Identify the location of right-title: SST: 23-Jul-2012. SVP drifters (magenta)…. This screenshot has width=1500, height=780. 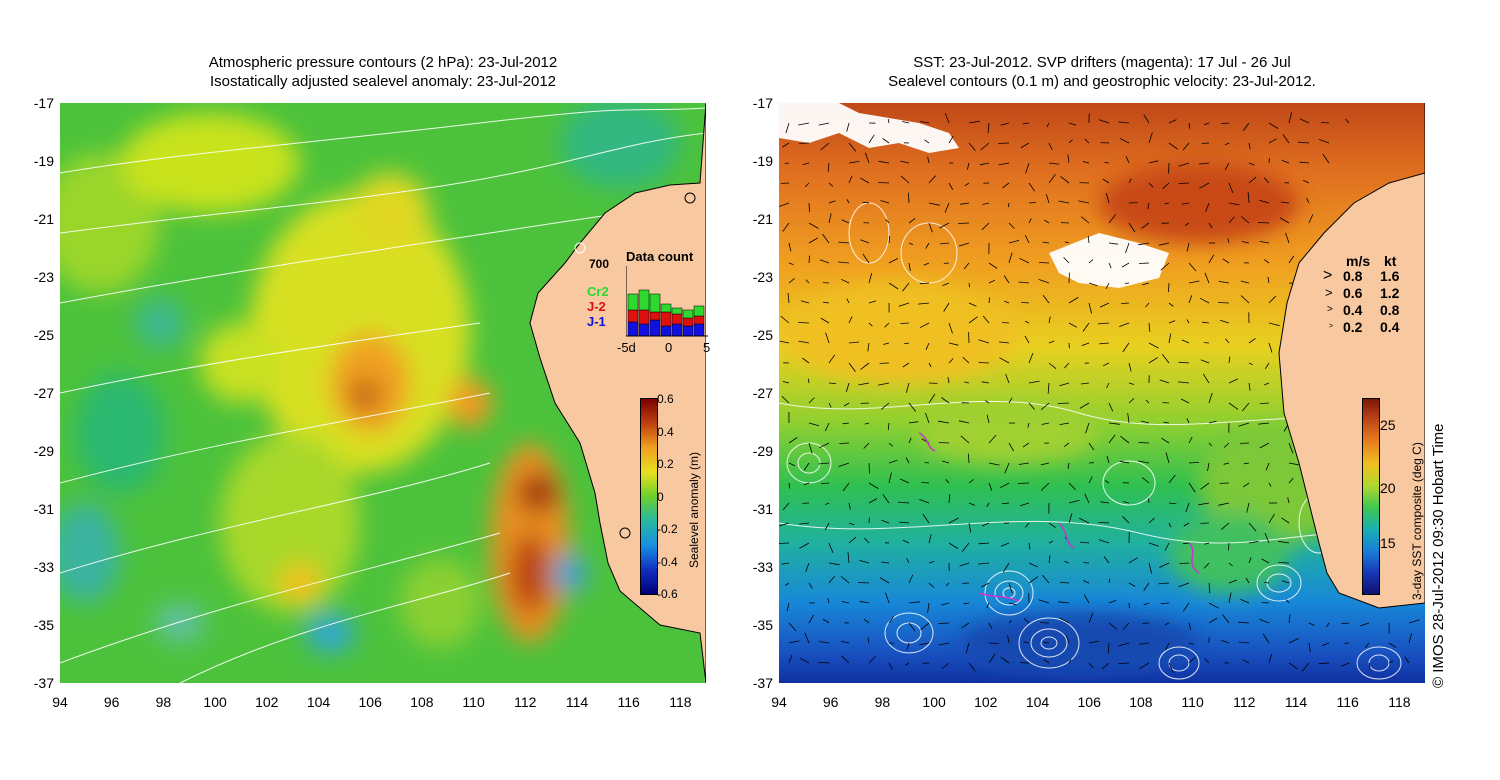
(1102, 72).